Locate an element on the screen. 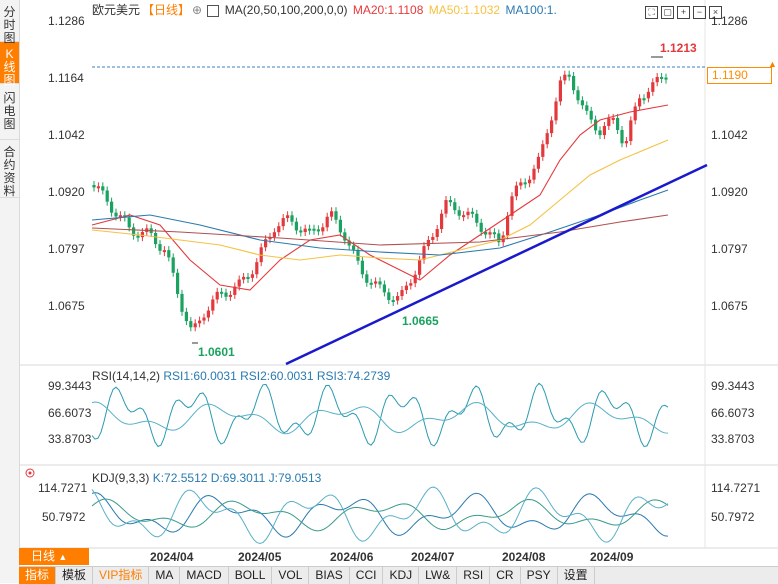  tab-timeshare: 分时图 is located at coordinates (9, 22).